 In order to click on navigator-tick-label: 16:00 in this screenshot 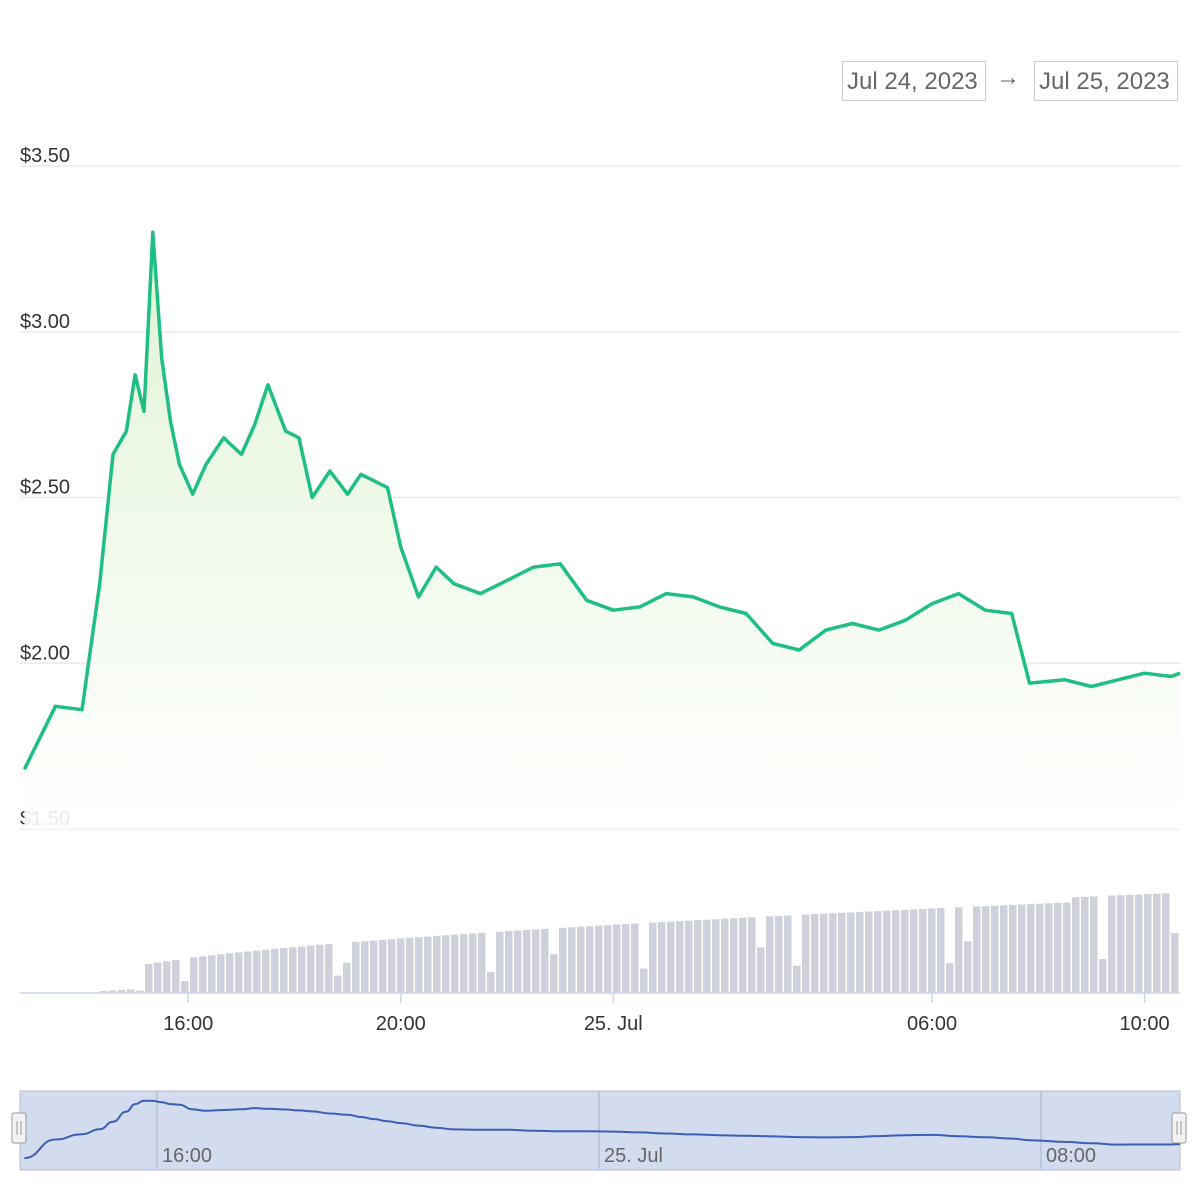, I will do `click(187, 1156)`.